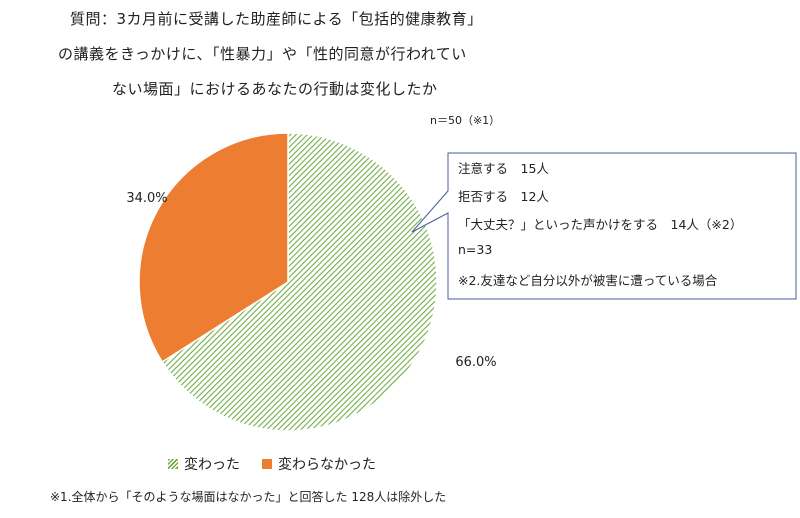 This screenshot has width=800, height=518. What do you see at coordinates (475, 249) in the screenshot?
I see `callout-line: n=33` at bounding box center [475, 249].